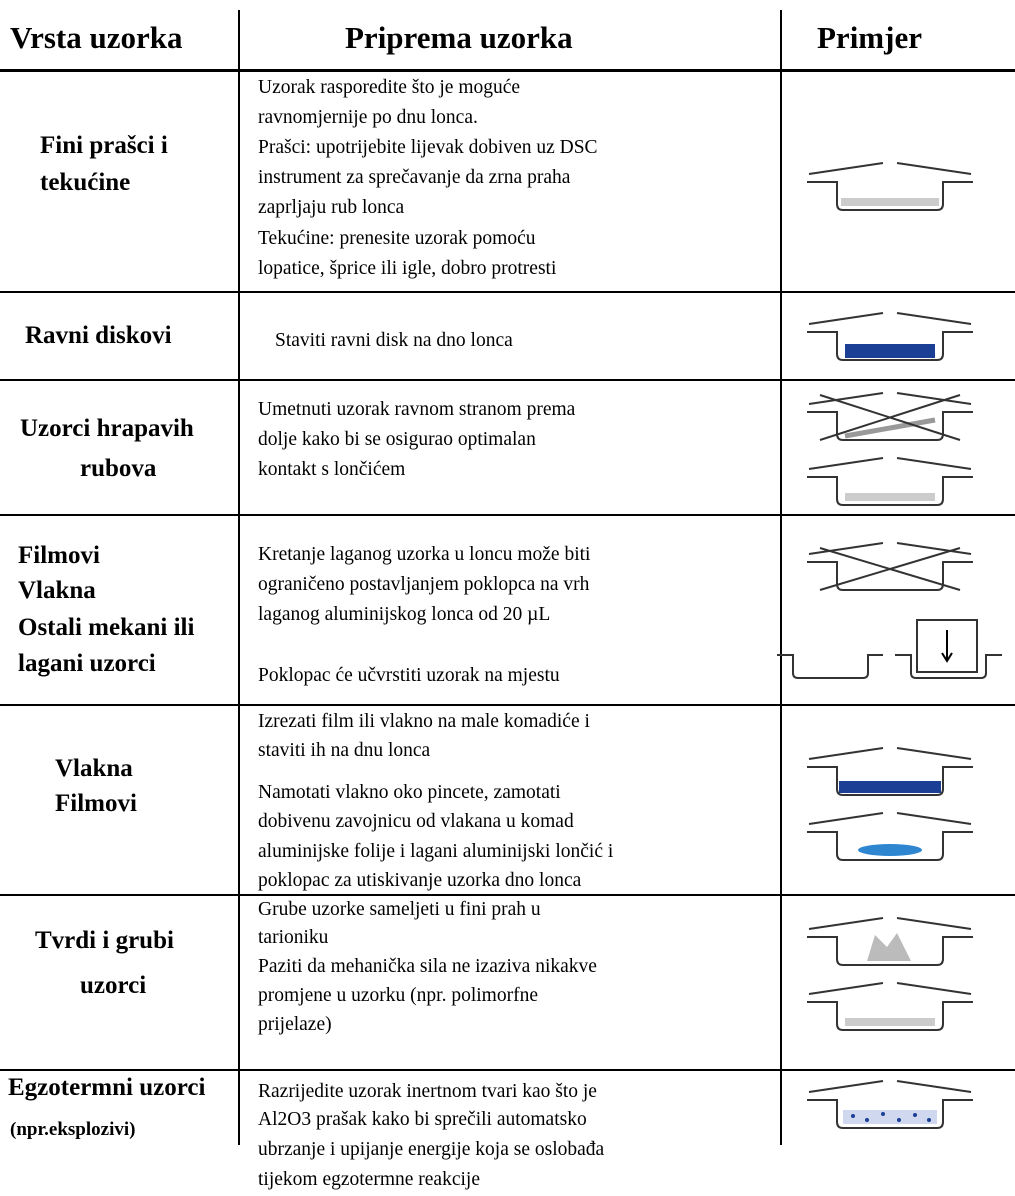  Describe the element at coordinates (397, 238) in the screenshot. I see `preparation: Tekućine: prenesite uzorak pomoću` at that location.